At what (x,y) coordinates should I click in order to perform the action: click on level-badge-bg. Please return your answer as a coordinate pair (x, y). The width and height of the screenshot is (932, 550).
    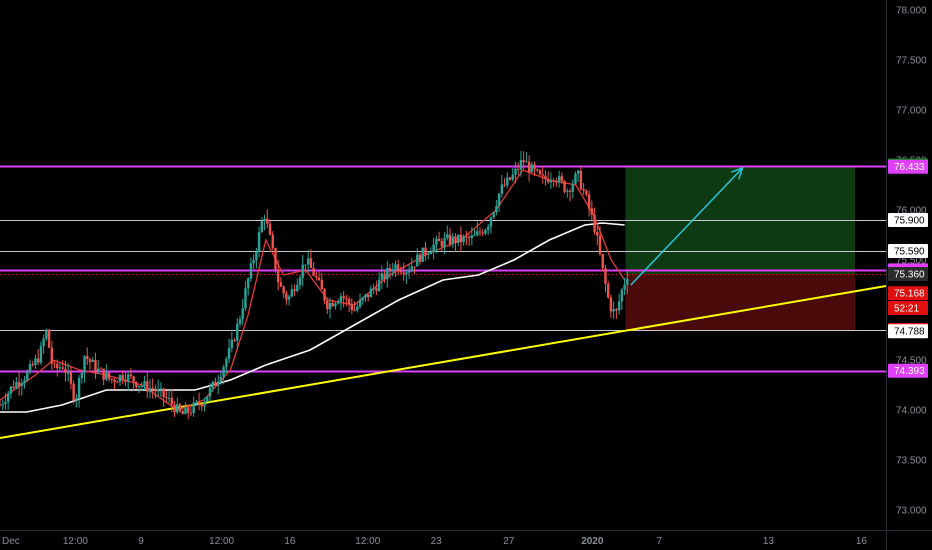
    Looking at the image, I should click on (908, 251).